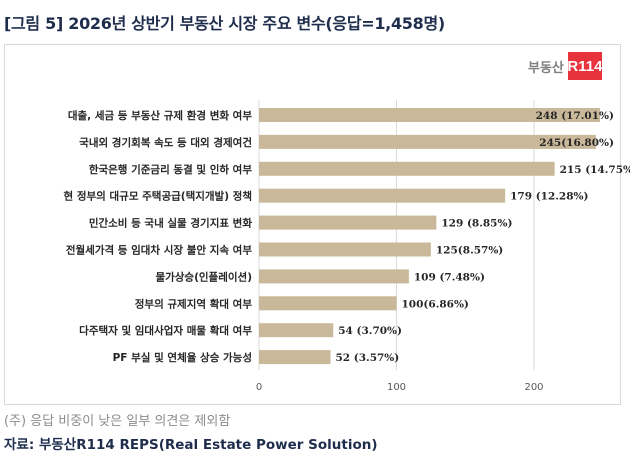 The height and width of the screenshot is (459, 630). Describe the element at coordinates (435, 304) in the screenshot. I see `data-label: 100(6.86%)` at that location.